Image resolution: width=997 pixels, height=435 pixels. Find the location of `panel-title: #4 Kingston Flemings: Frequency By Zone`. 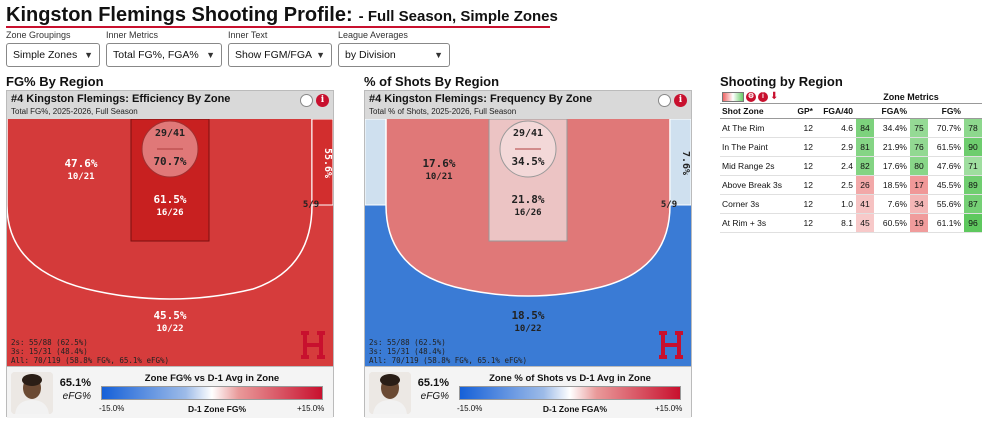

panel-title: #4 Kingston Flemings: Frequency By Zone is located at coordinates (481, 99).